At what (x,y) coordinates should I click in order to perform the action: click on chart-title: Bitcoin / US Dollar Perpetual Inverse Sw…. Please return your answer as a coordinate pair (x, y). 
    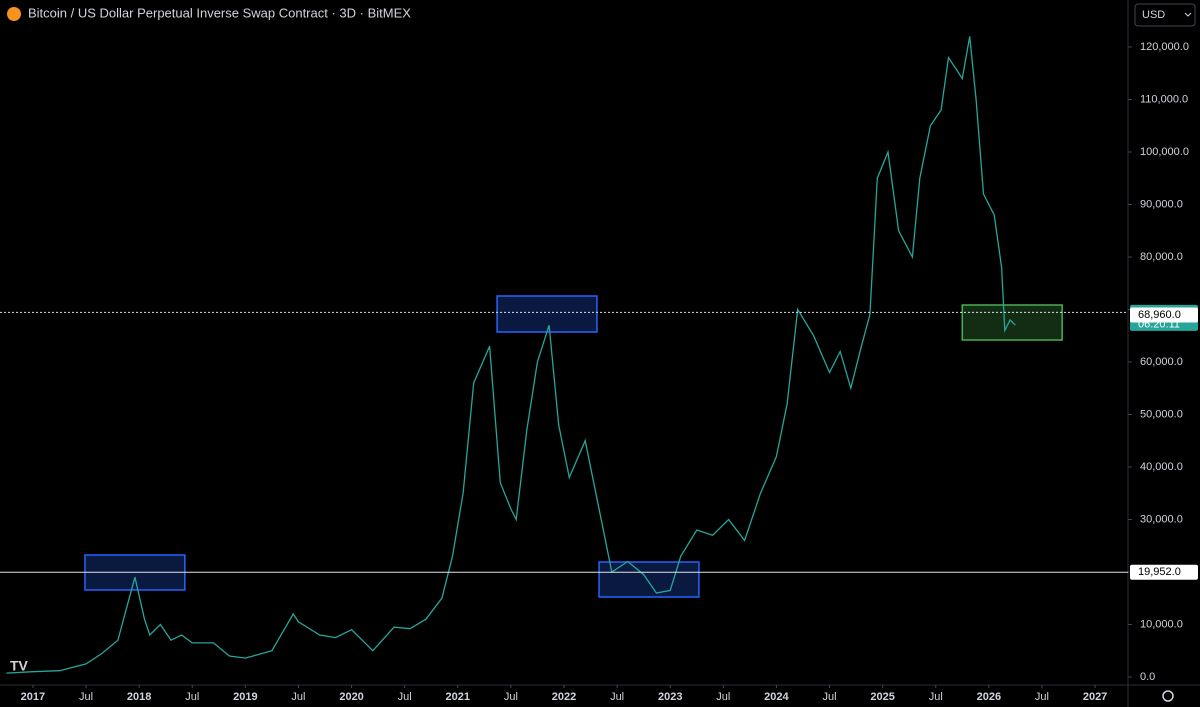
    Looking at the image, I should click on (219, 12).